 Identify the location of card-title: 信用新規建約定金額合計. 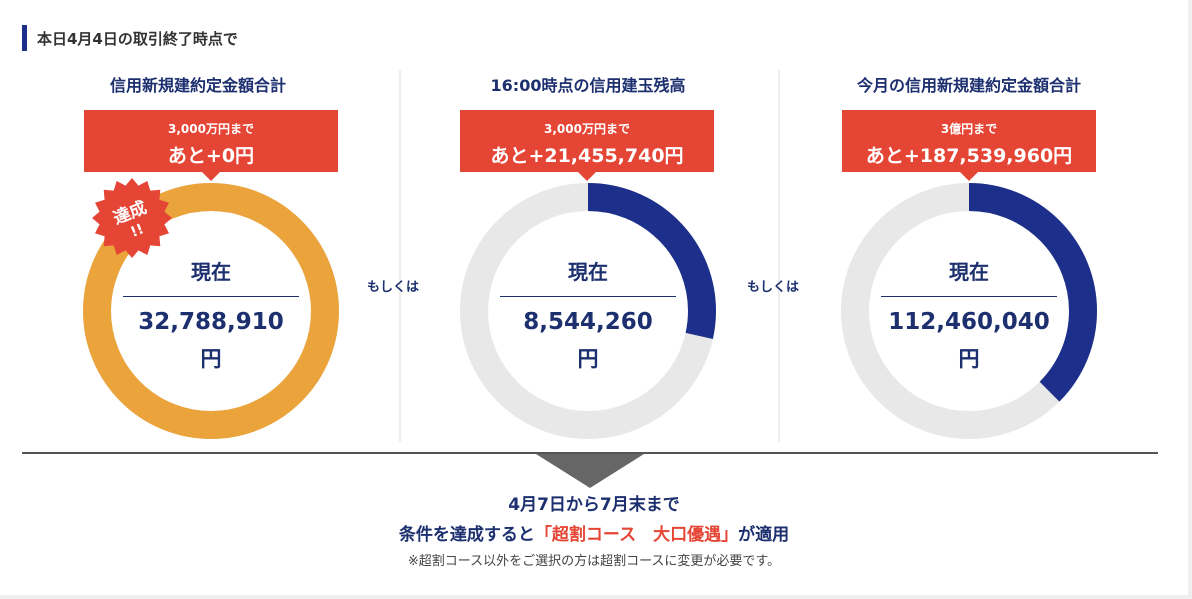
(197, 85).